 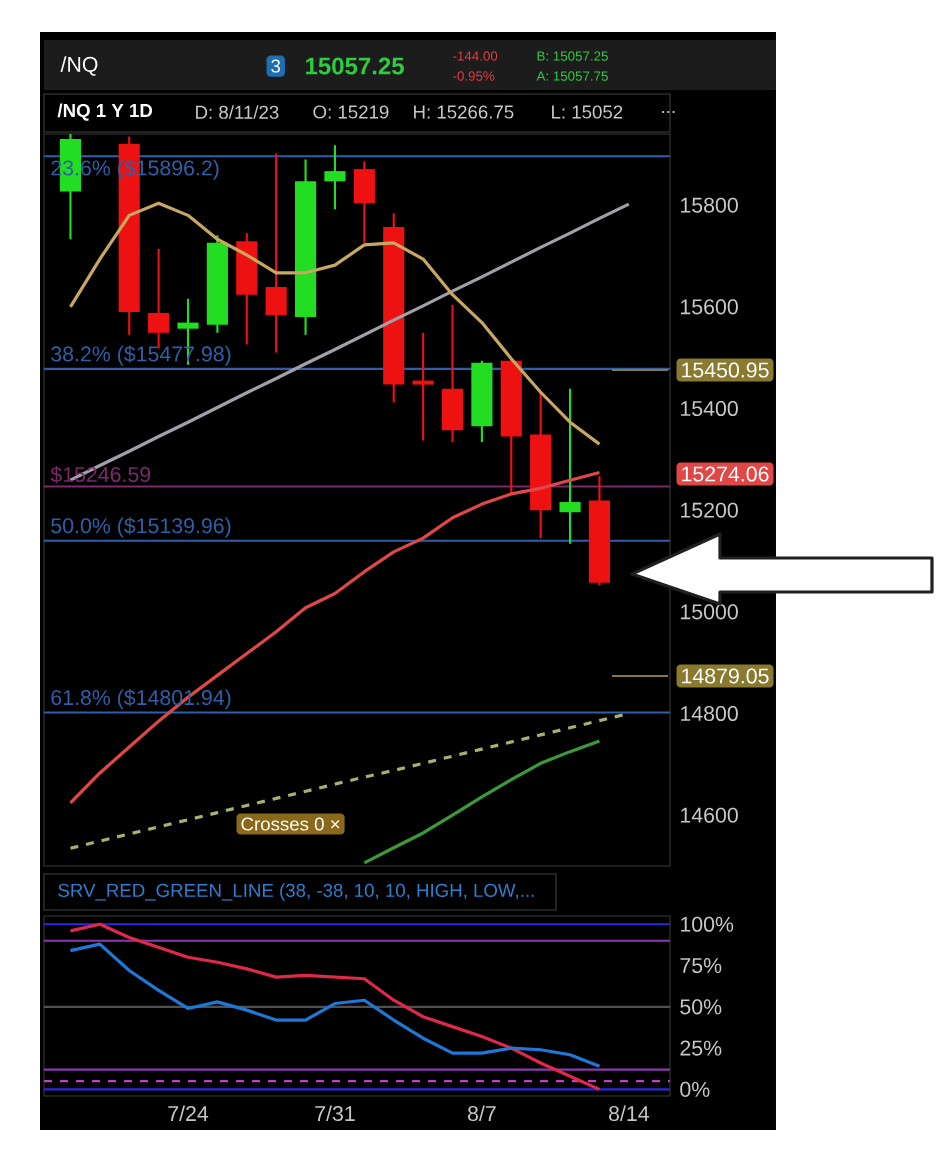 I want to click on y-tick-label: 15600, so click(x=709, y=307).